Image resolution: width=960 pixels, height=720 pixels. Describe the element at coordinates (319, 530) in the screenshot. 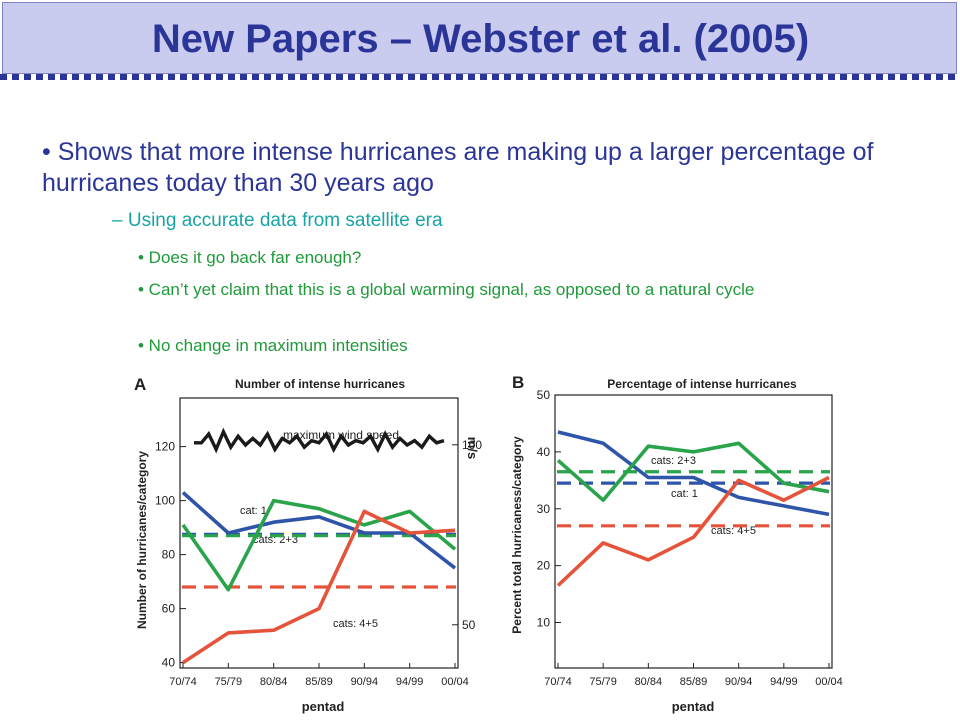

I see `chart-a-series-cat1` at that location.